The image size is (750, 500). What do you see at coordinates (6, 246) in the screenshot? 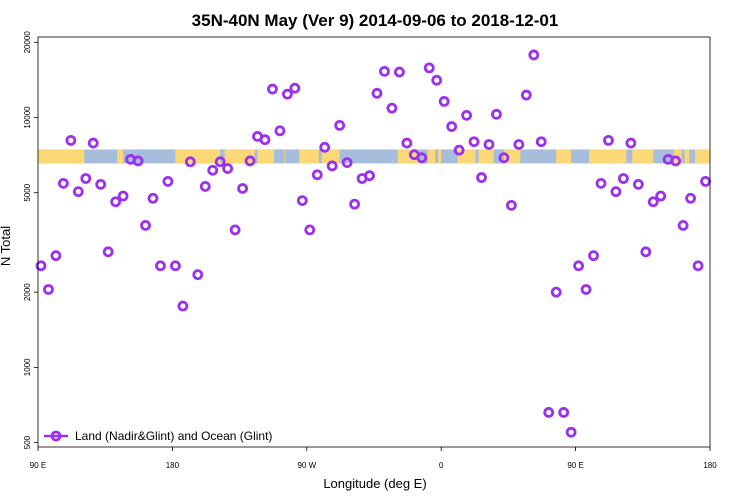
I see `y-axis-label: N Total` at bounding box center [6, 246].